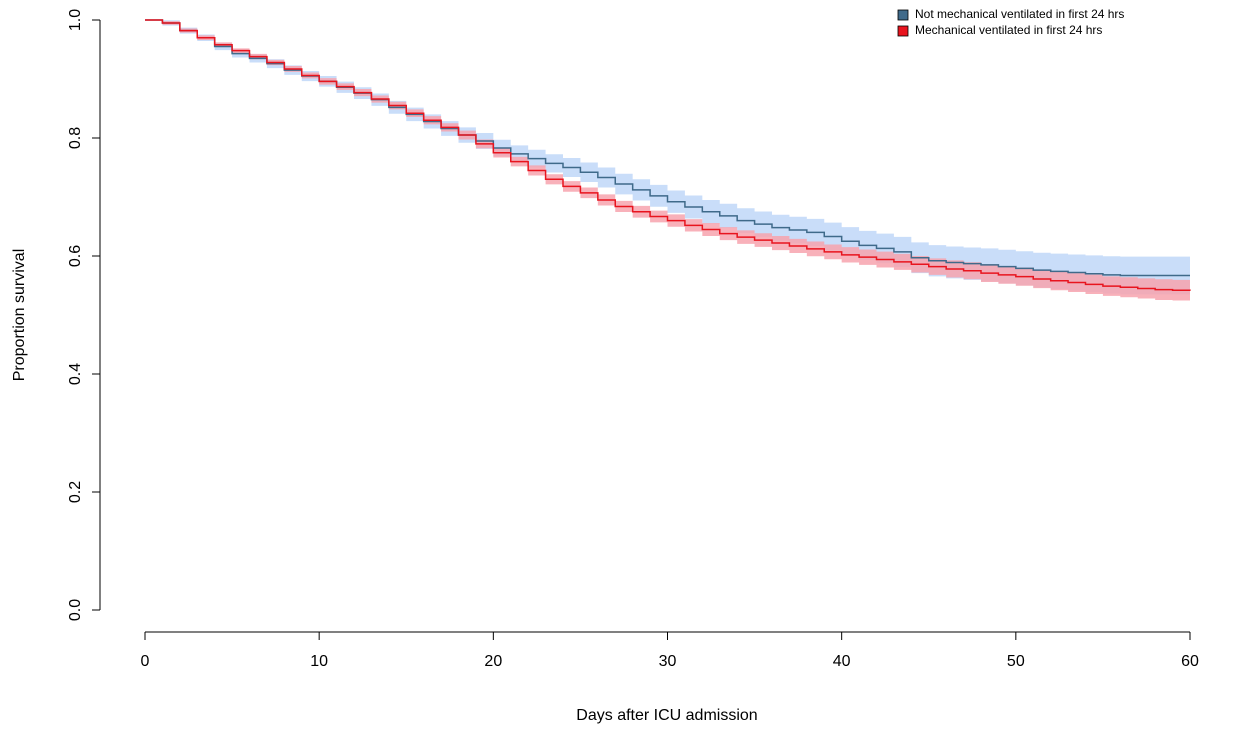 The width and height of the screenshot is (1242, 730). What do you see at coordinates (493, 661) in the screenshot?
I see `x-tick-label: 20` at bounding box center [493, 661].